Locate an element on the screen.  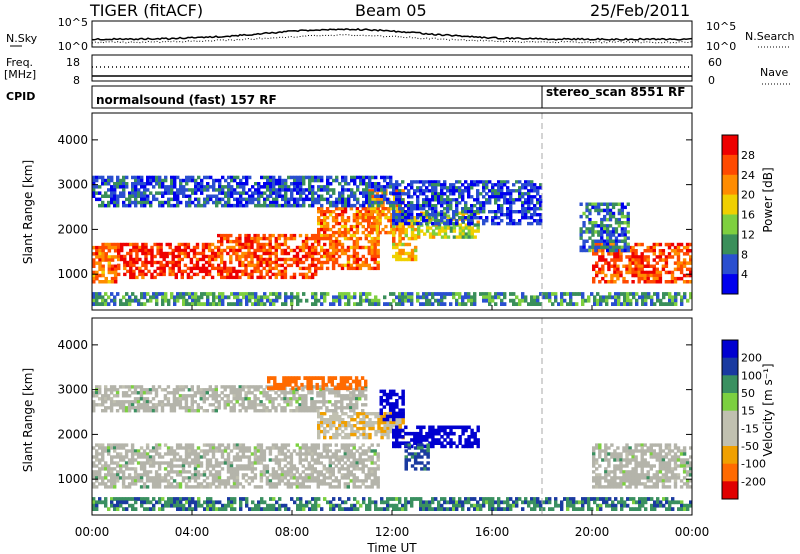
nave-label: Nave is located at coordinates (774, 72).